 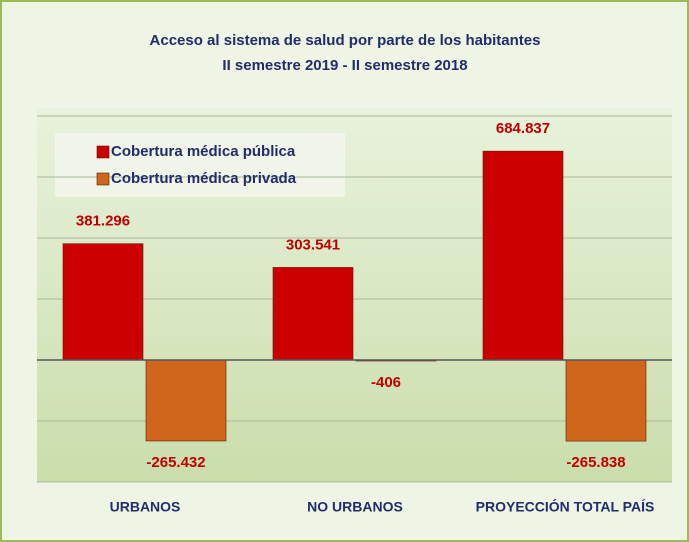 What do you see at coordinates (175, 462) in the screenshot?
I see `data-label: -265.432` at bounding box center [175, 462].